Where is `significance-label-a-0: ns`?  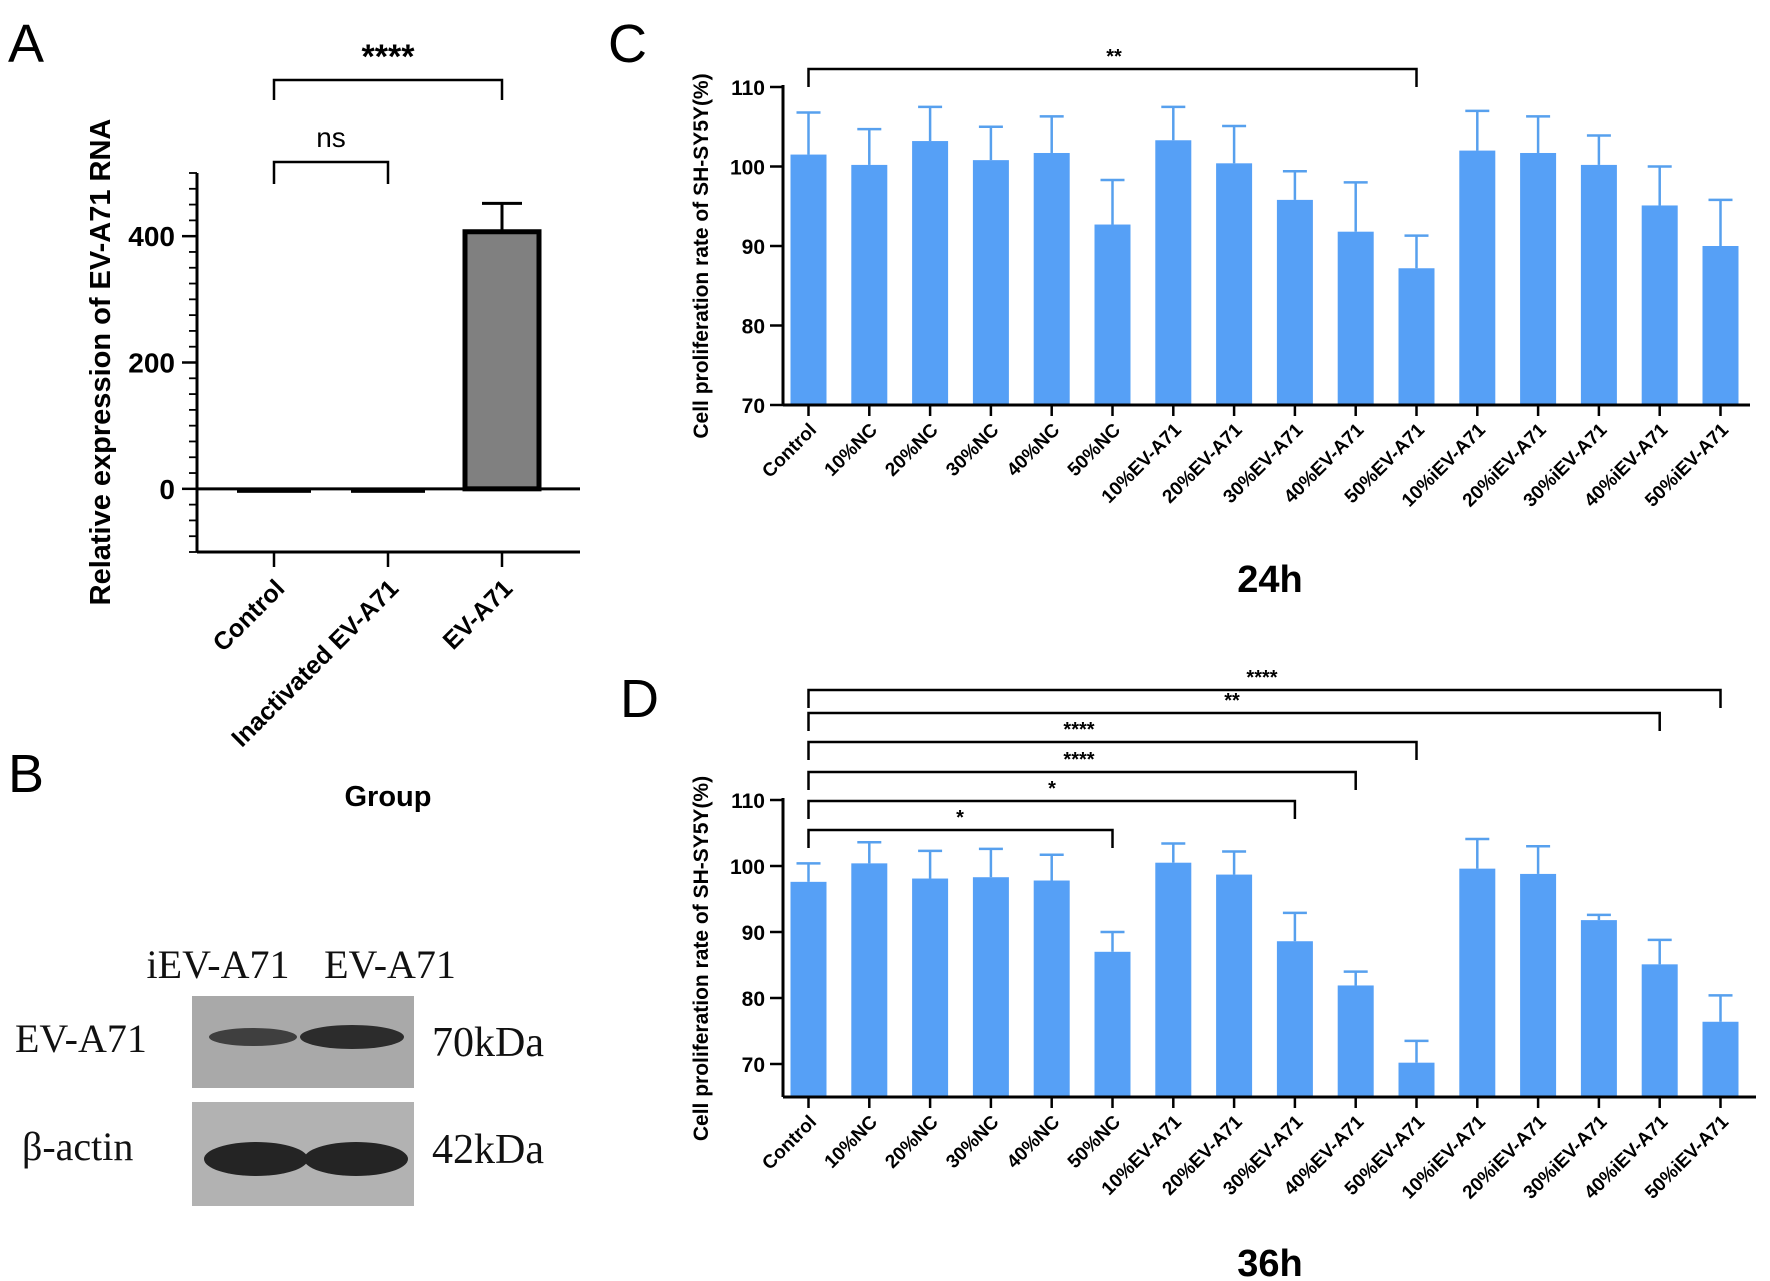 significance-label-a-0: ns is located at coordinates (331, 137).